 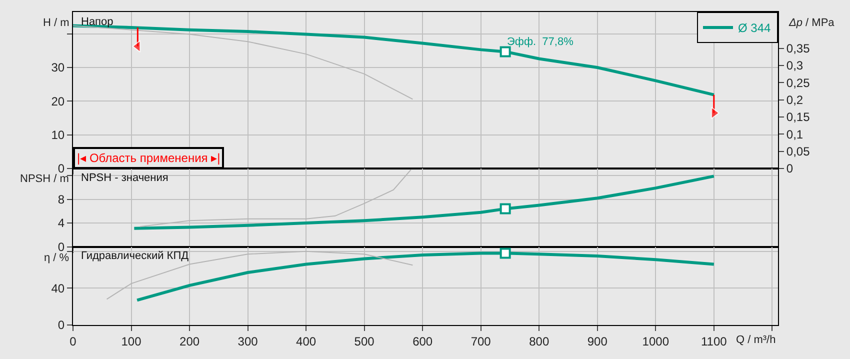 What do you see at coordinates (148, 158) in the screenshot?
I see `annotation: |◂ Область применения ▸|` at bounding box center [148, 158].